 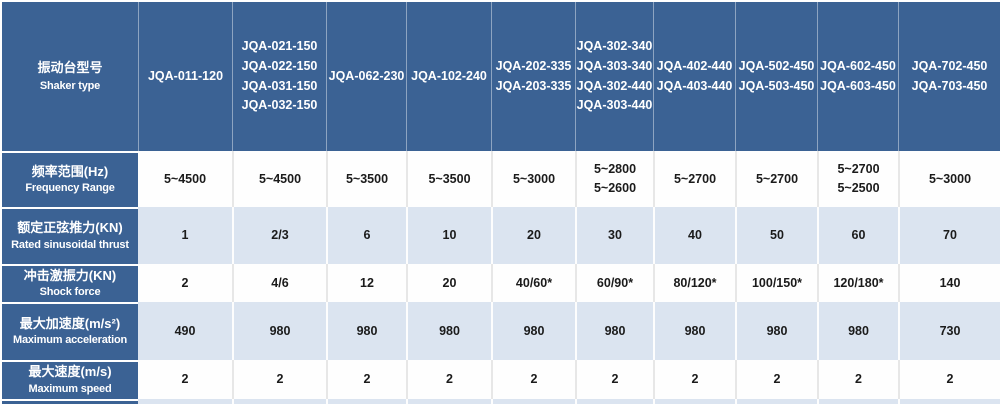 What do you see at coordinates (614, 65) in the screenshot?
I see `model-line: JQA-303-340` at bounding box center [614, 65].